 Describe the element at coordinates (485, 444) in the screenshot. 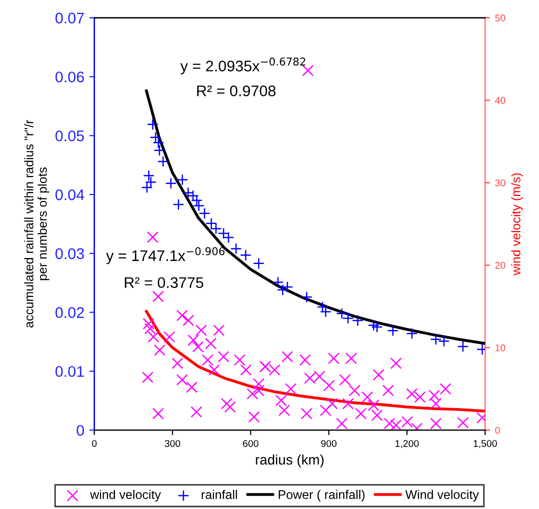

I see `x-tick-label: 1,500` at that location.